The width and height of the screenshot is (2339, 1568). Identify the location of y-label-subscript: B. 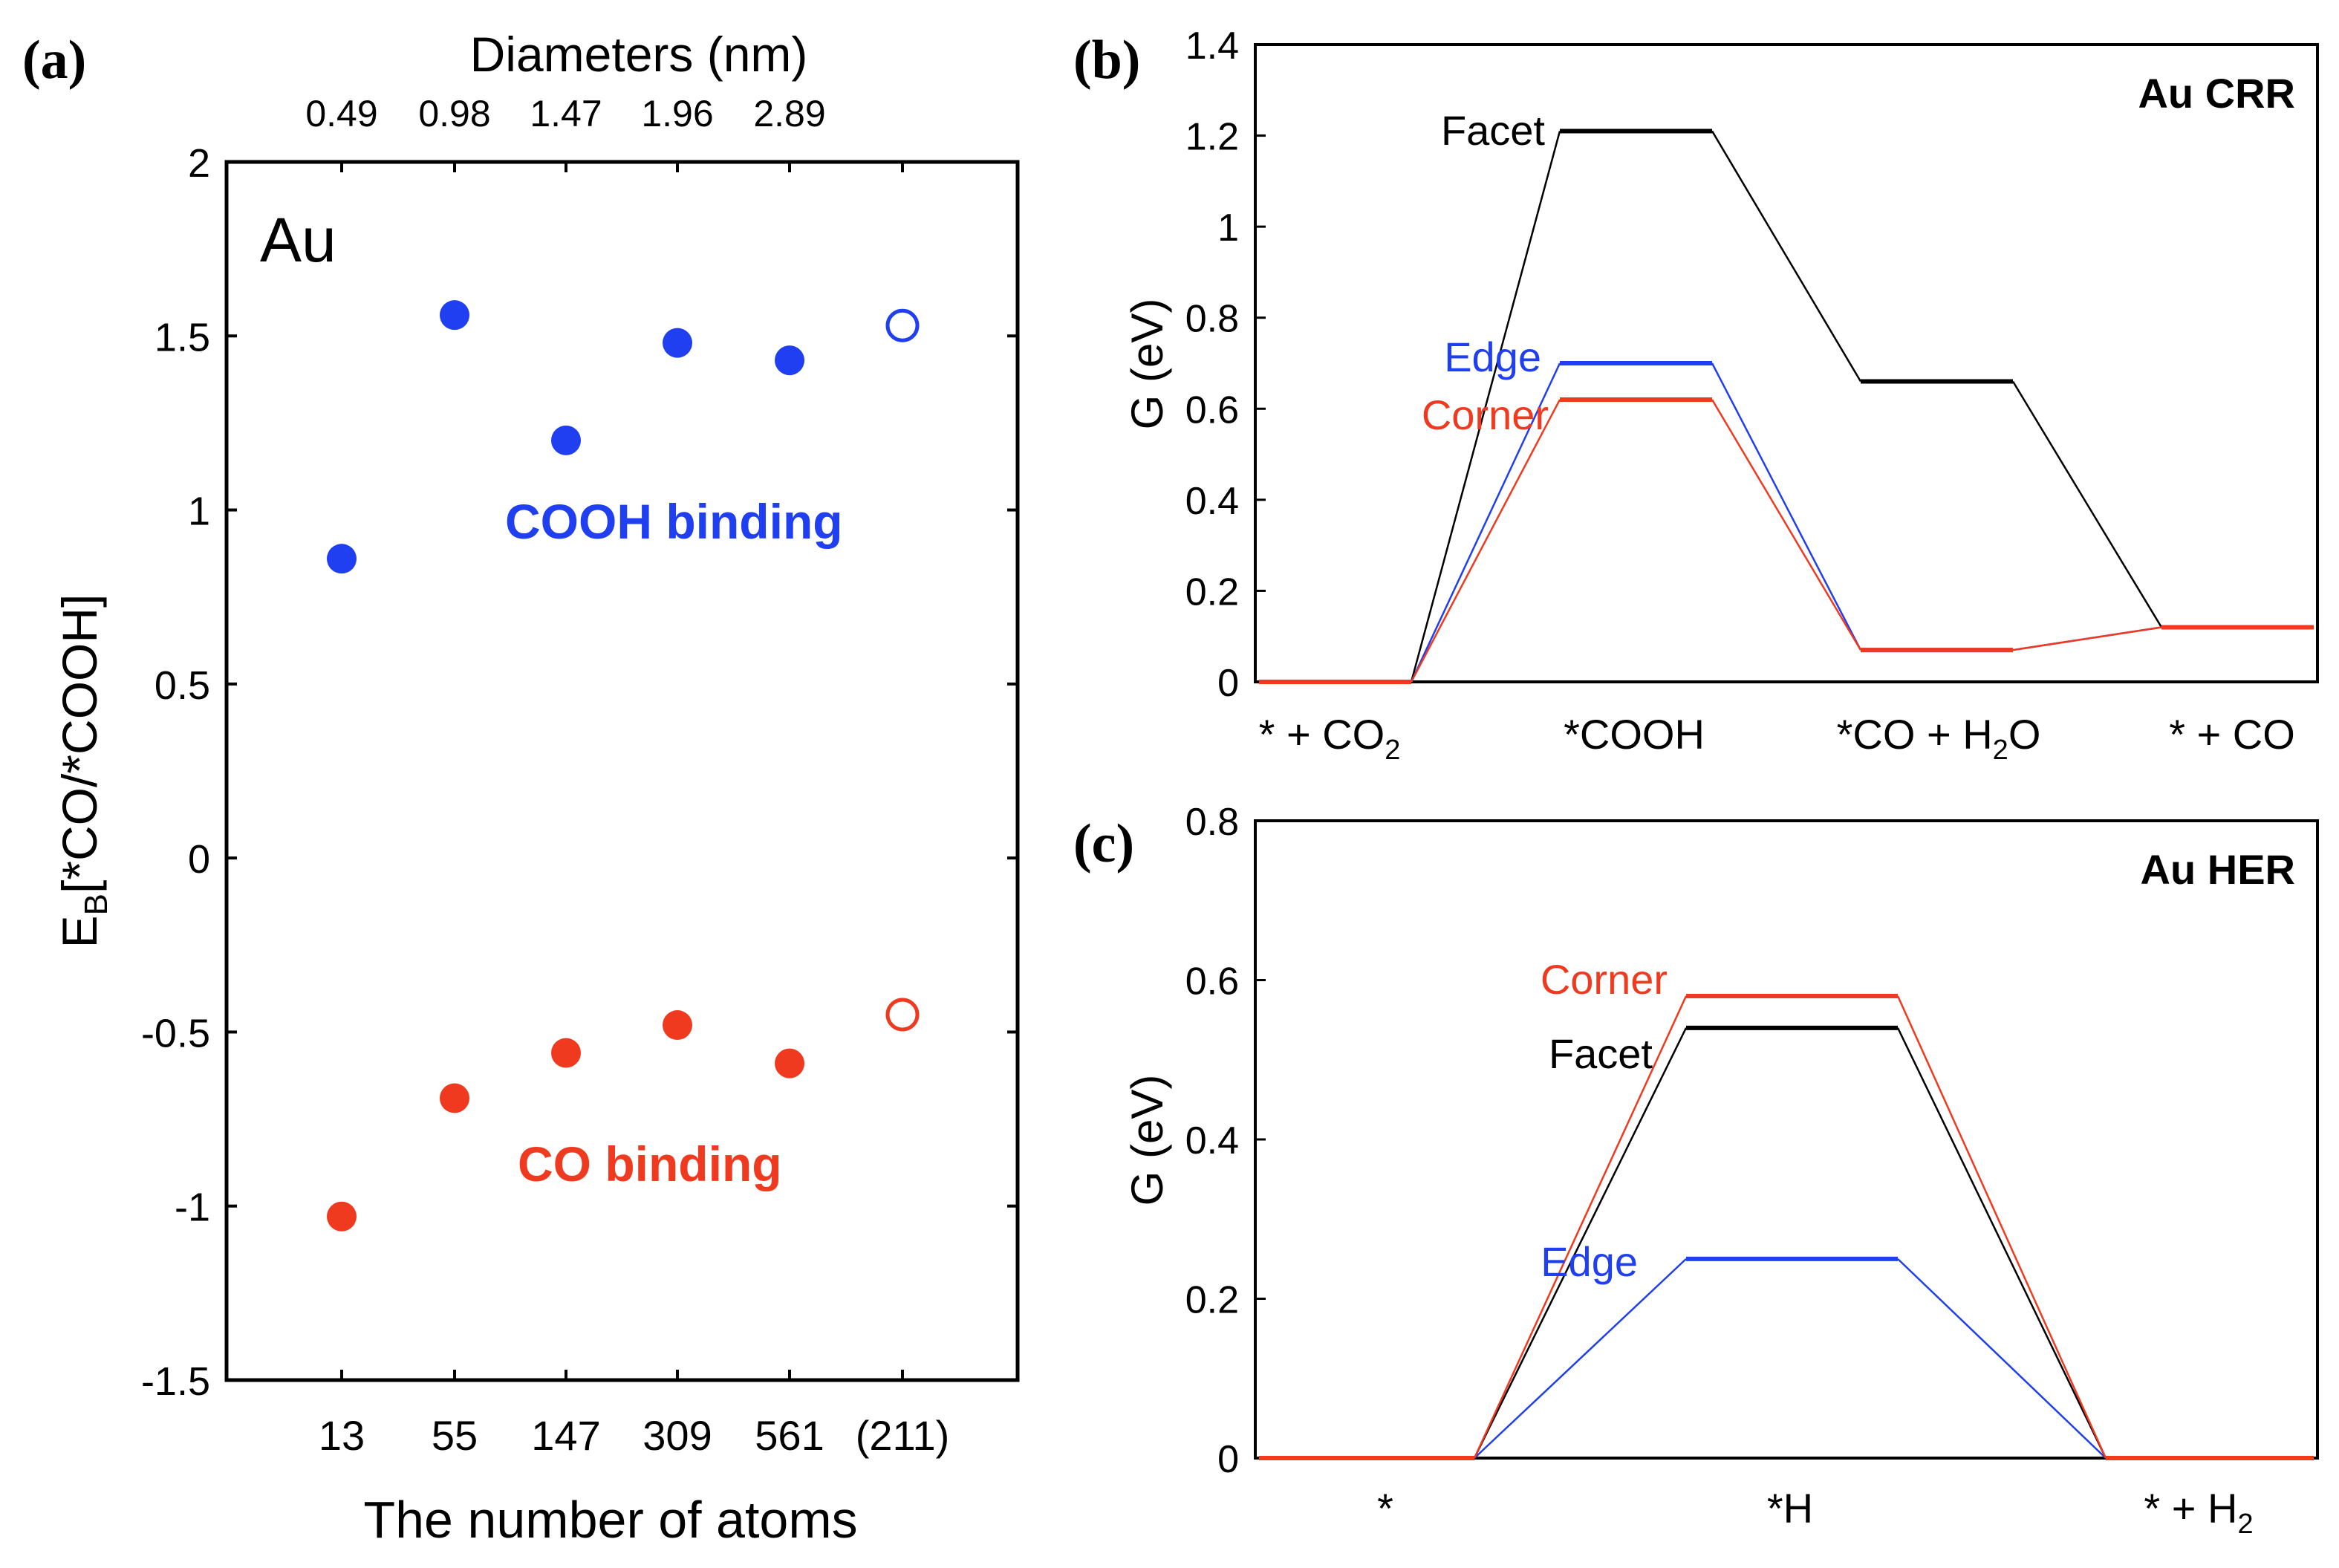
(96, 905).